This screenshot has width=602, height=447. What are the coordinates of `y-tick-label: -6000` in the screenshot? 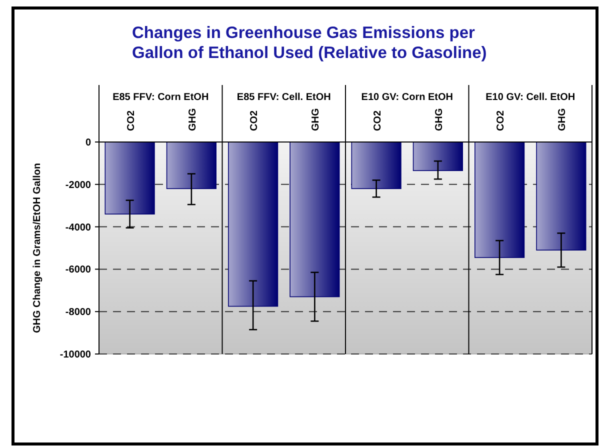 It's located at (78, 270).